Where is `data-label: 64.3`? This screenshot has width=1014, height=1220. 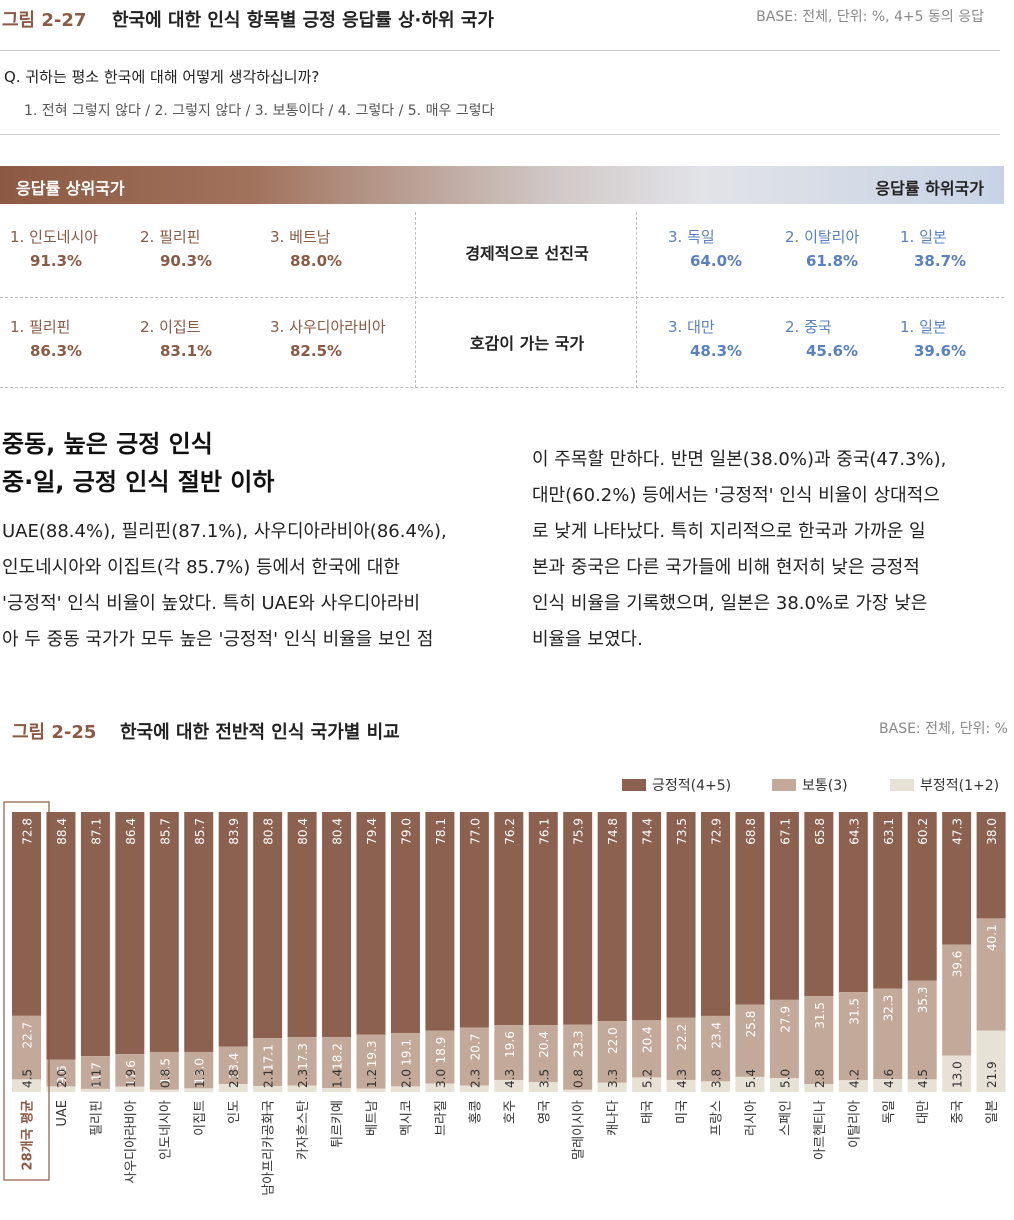
data-label: 64.3 is located at coordinates (854, 831).